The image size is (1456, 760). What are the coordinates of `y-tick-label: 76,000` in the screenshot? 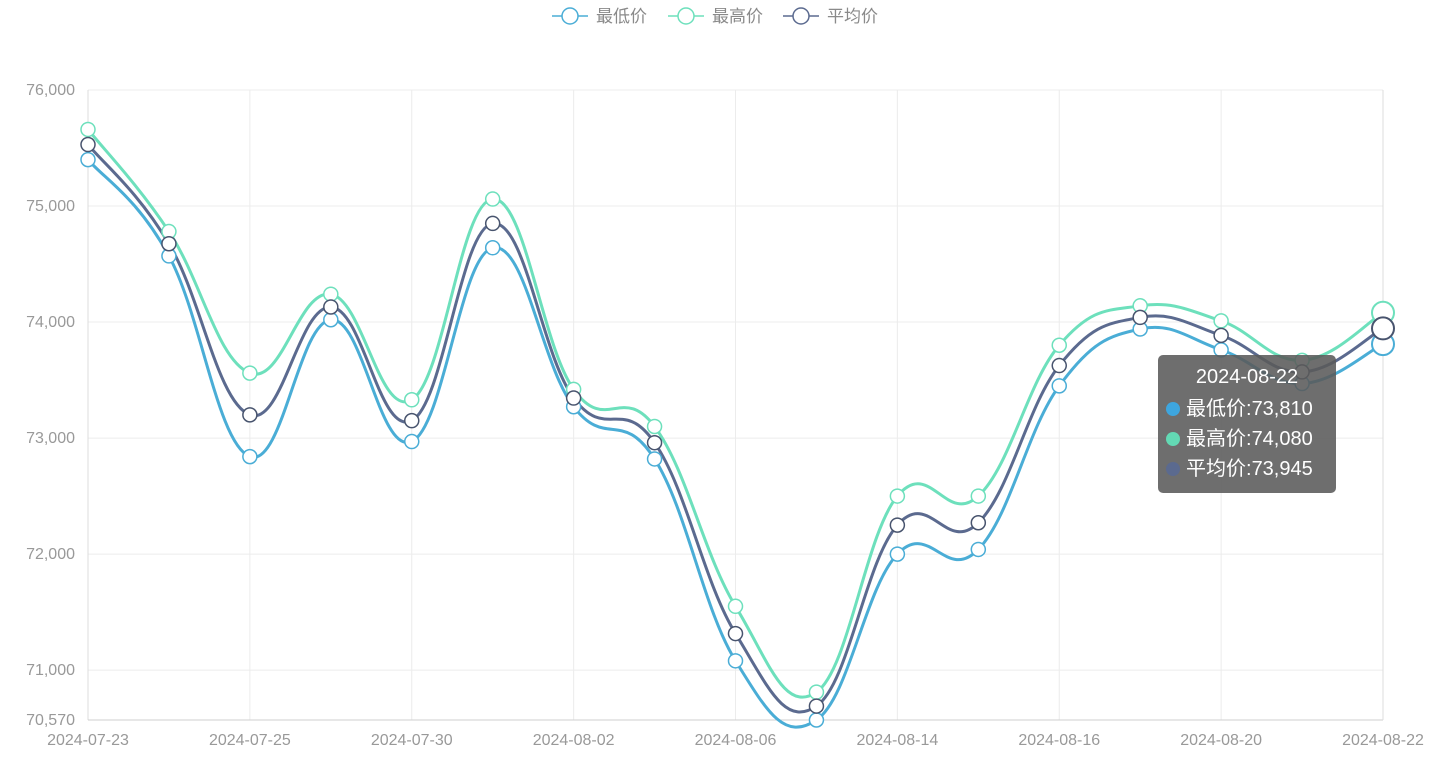 It's located at (50, 90).